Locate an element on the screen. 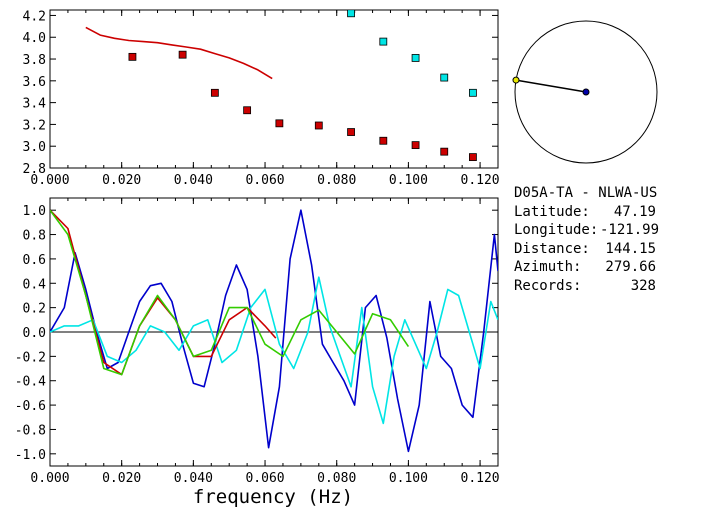  y-tick-label: 3.4 is located at coordinates (35, 104).